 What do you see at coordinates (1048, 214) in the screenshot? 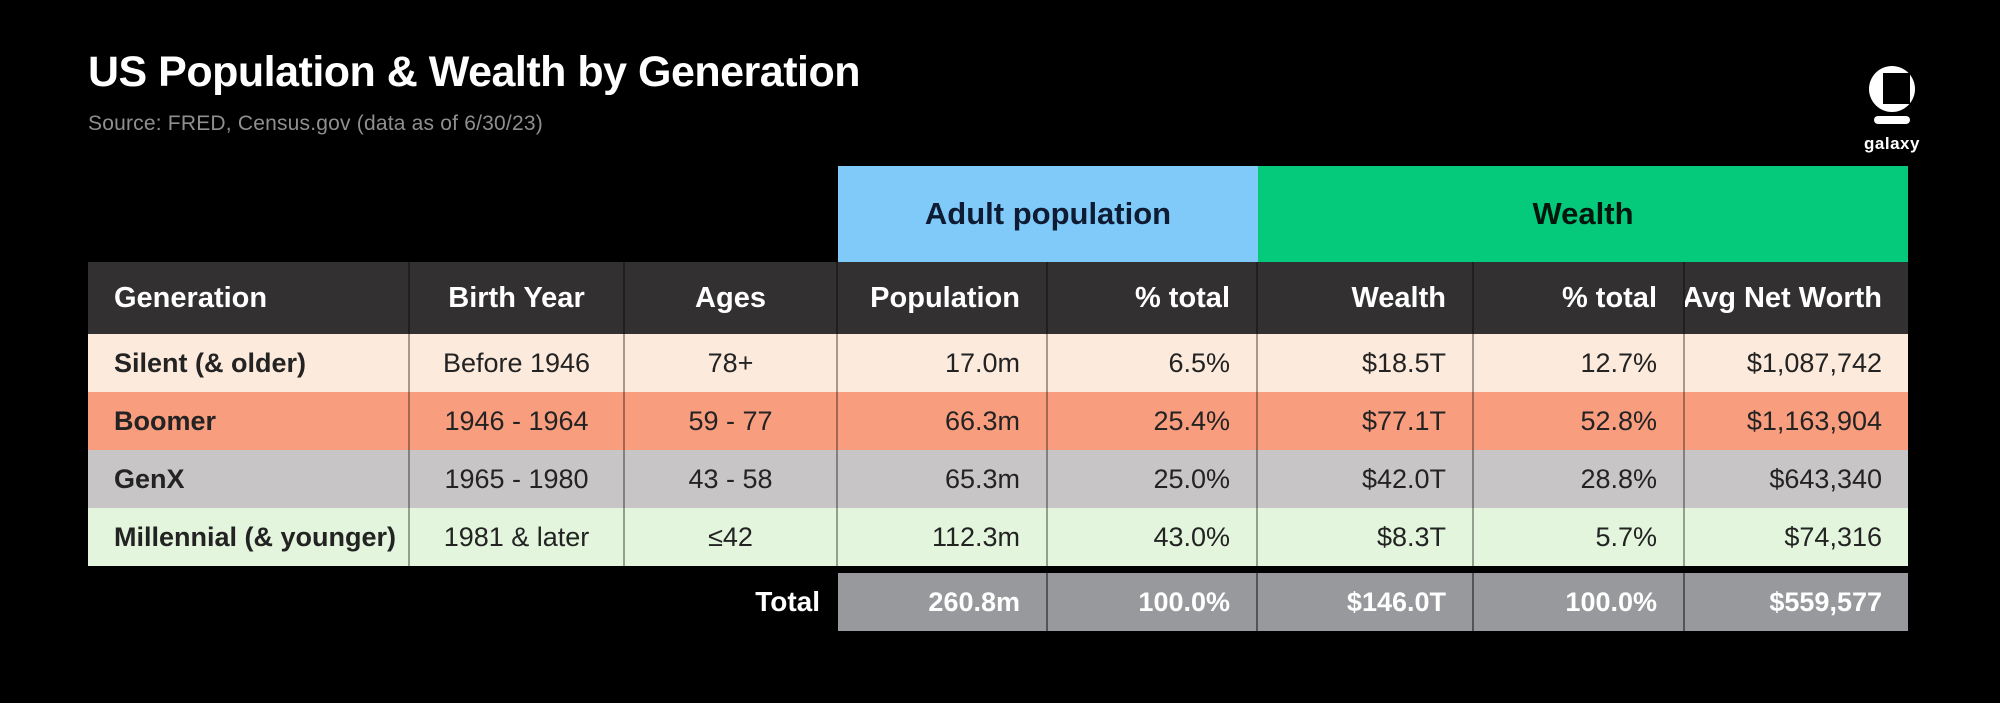
I see `group-header-adult-population: Adult population` at bounding box center [1048, 214].